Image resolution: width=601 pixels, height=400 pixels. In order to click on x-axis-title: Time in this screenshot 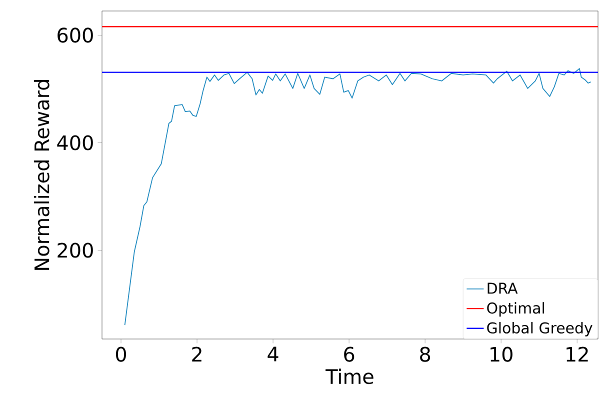, I will do `click(350, 376)`.